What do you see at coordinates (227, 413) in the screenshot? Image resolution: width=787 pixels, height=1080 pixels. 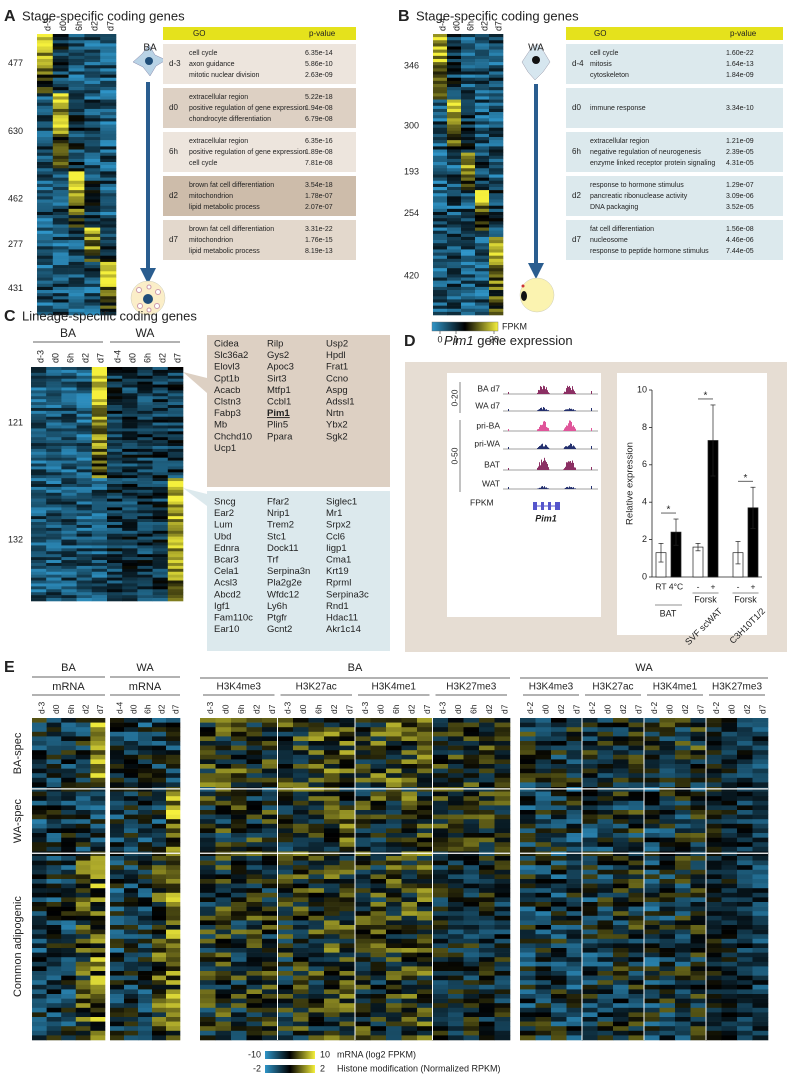 I see `gene-name: Fabp3` at bounding box center [227, 413].